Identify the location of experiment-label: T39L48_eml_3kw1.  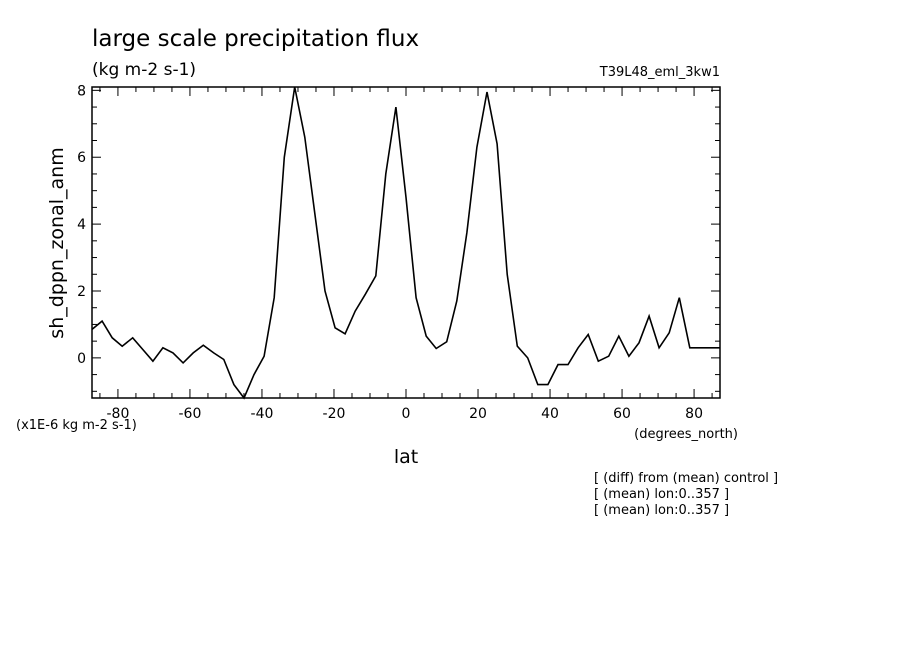
(659, 72).